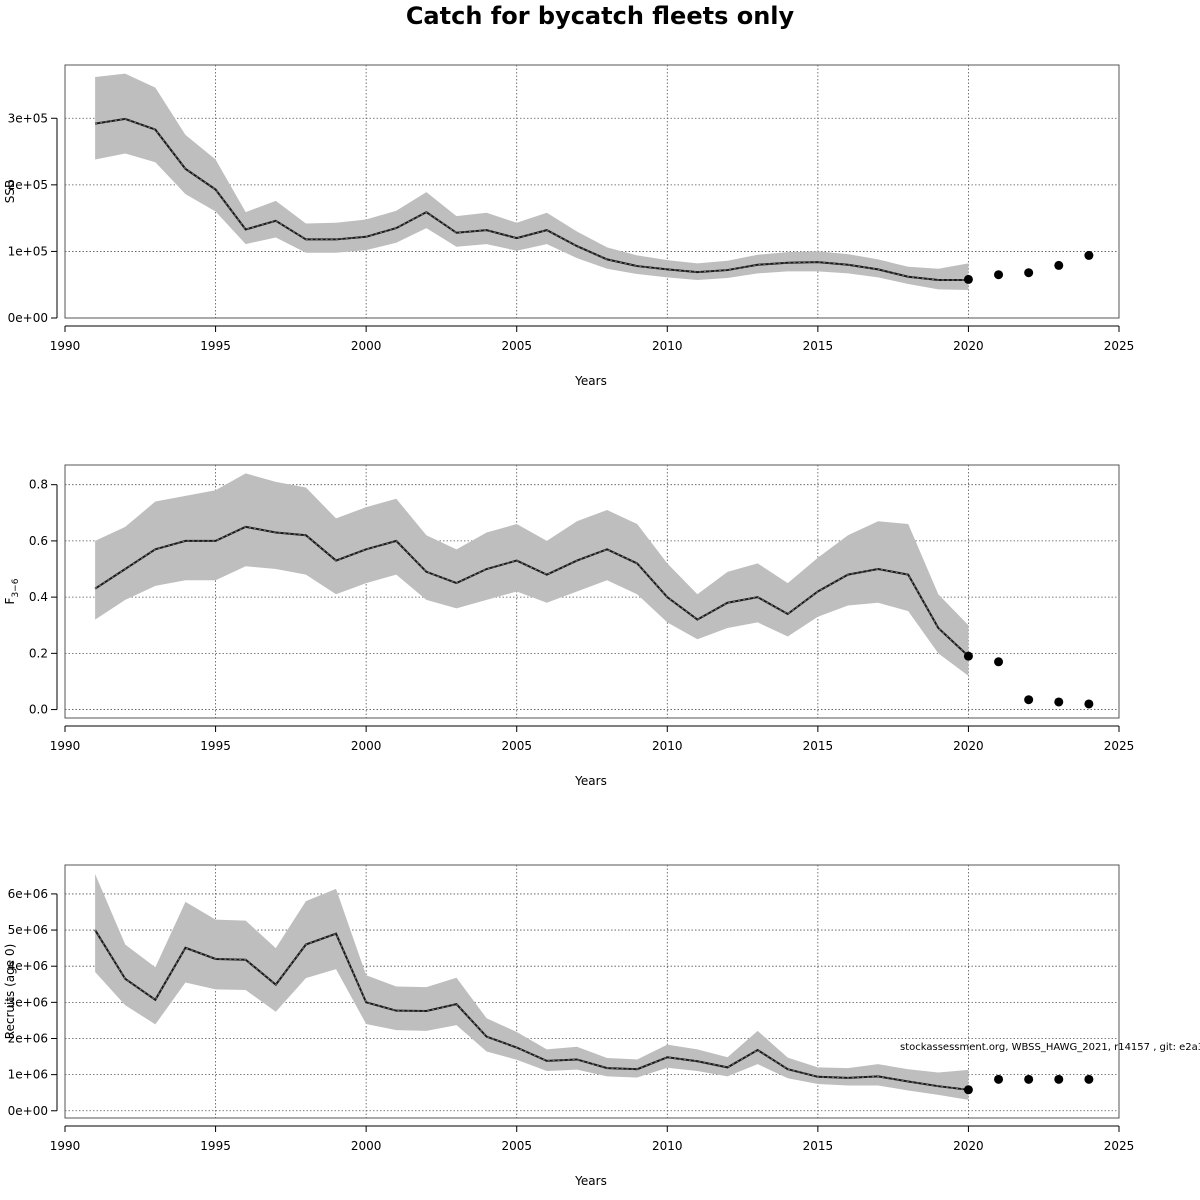 Image resolution: width=1200 pixels, height=1200 pixels. I want to click on chart-title: Catch for bycatch fleets only, so click(600, 16).